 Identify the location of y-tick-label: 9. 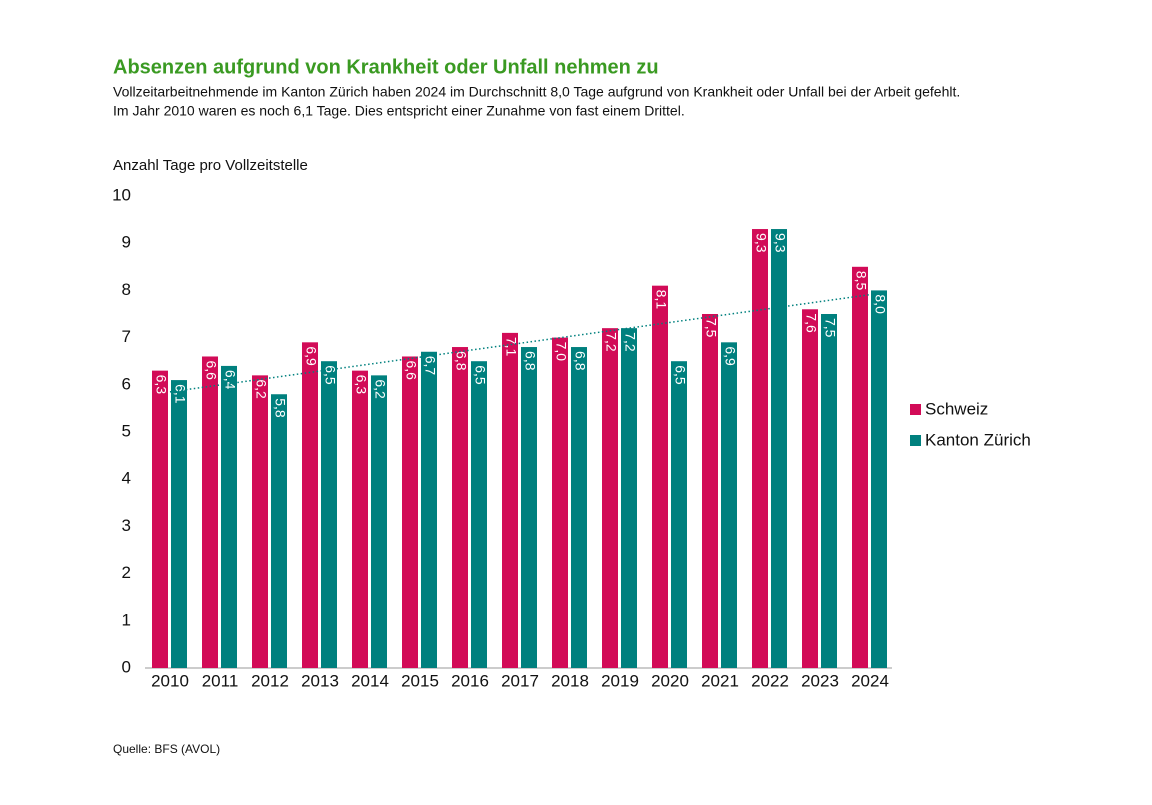
(126, 242).